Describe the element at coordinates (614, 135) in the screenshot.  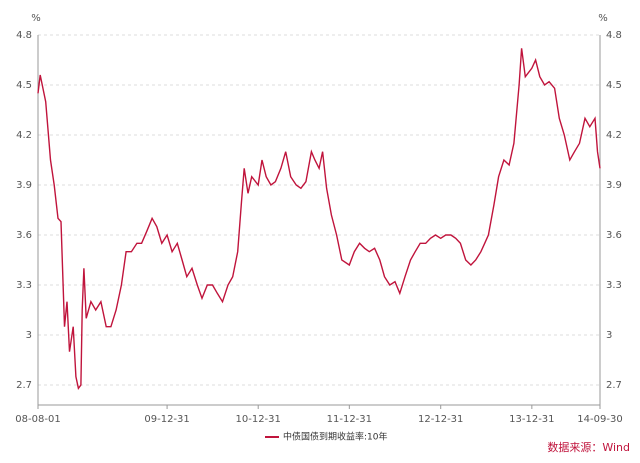
I see `y2-tick-label: 4.2` at that location.